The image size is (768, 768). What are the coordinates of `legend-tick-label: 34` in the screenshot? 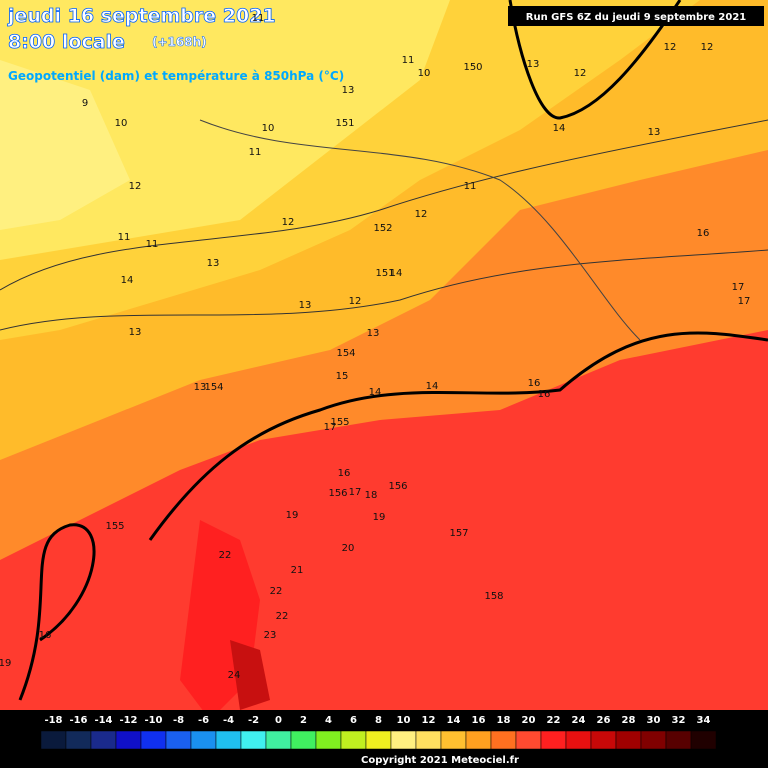 It's located at (704, 720).